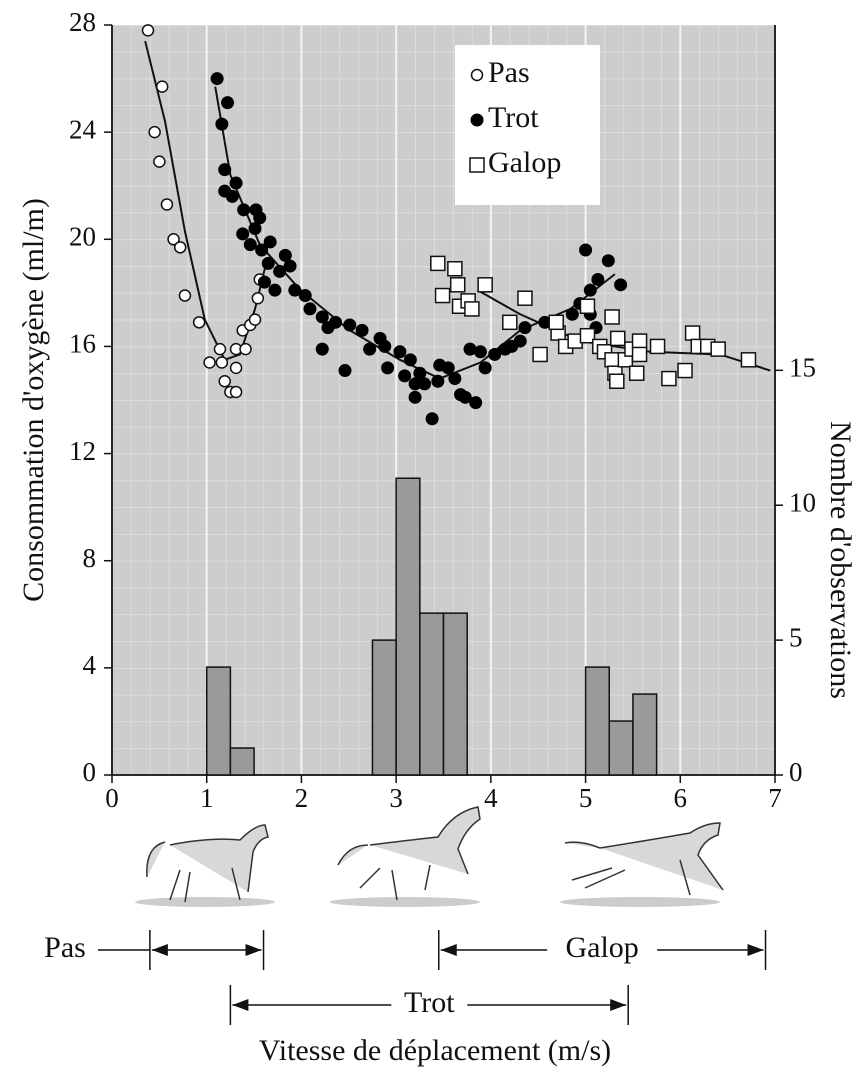 The height and width of the screenshot is (1075, 864). What do you see at coordinates (524, 162) in the screenshot?
I see `legend-label: Galop` at bounding box center [524, 162].